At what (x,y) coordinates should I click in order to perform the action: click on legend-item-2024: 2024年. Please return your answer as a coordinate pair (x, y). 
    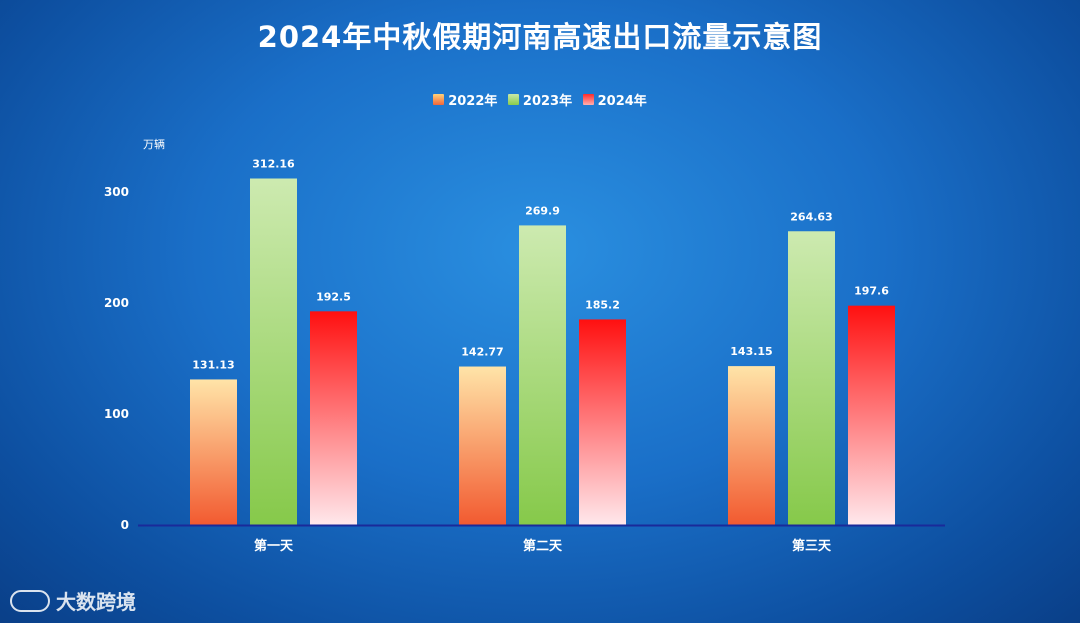
    Looking at the image, I should click on (614, 99).